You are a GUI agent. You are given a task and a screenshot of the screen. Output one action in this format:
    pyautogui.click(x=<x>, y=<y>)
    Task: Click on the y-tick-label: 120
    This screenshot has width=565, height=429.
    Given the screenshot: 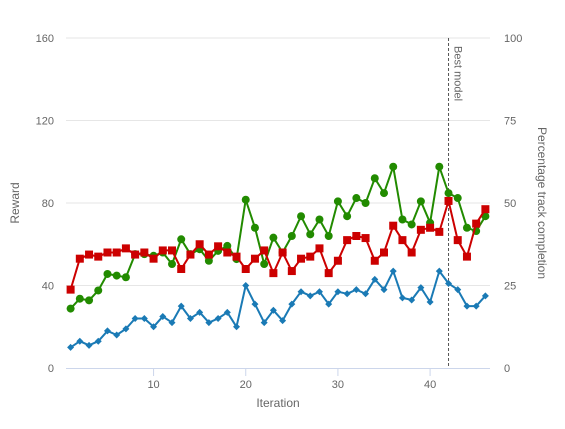 What is the action you would take?
    pyautogui.click(x=45, y=122)
    